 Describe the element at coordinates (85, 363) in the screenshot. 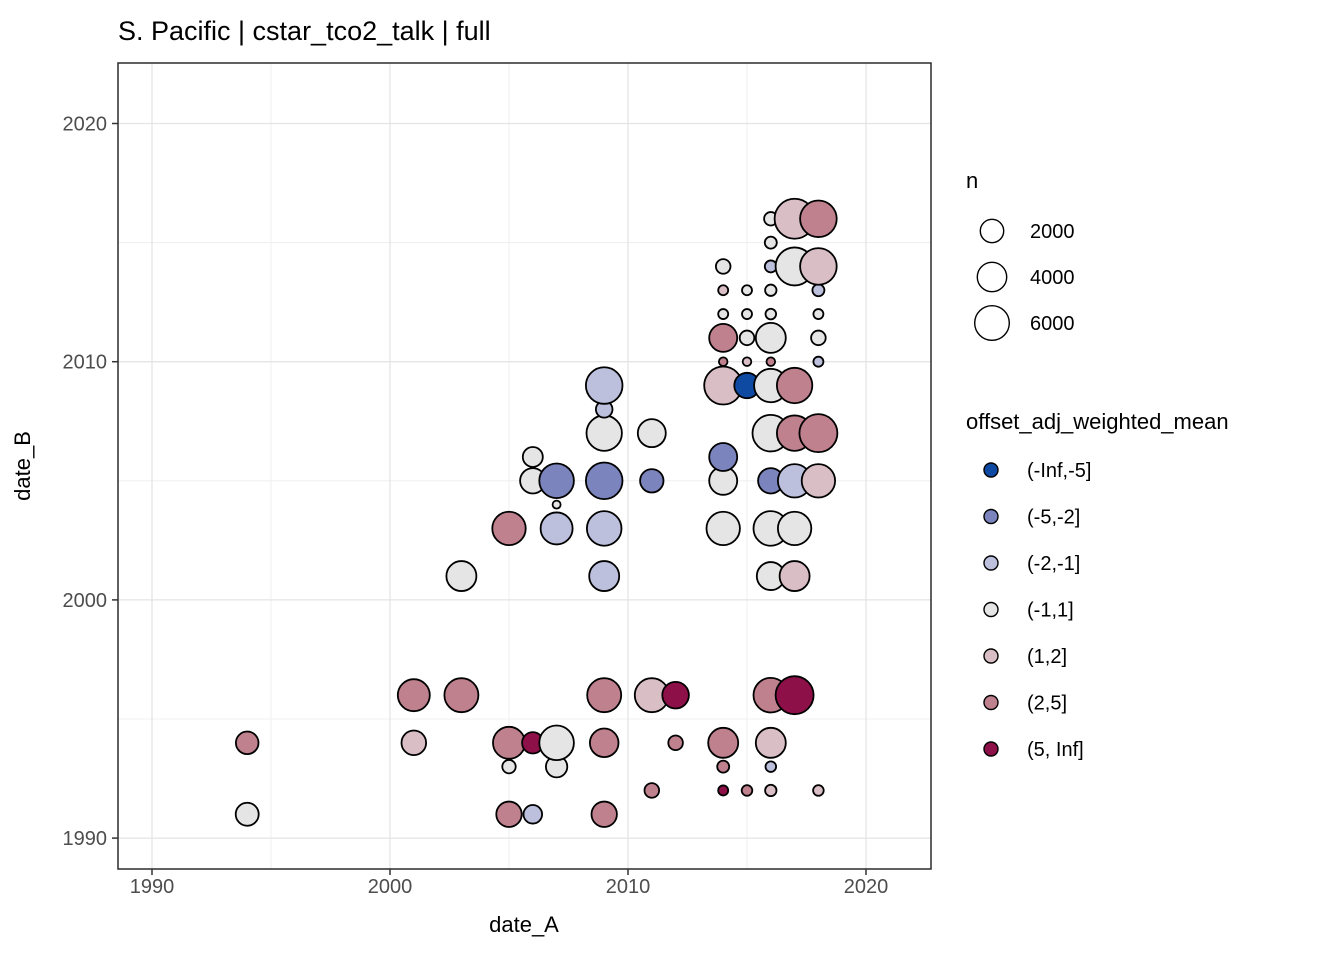

I see `y-tick-label: 2010` at that location.